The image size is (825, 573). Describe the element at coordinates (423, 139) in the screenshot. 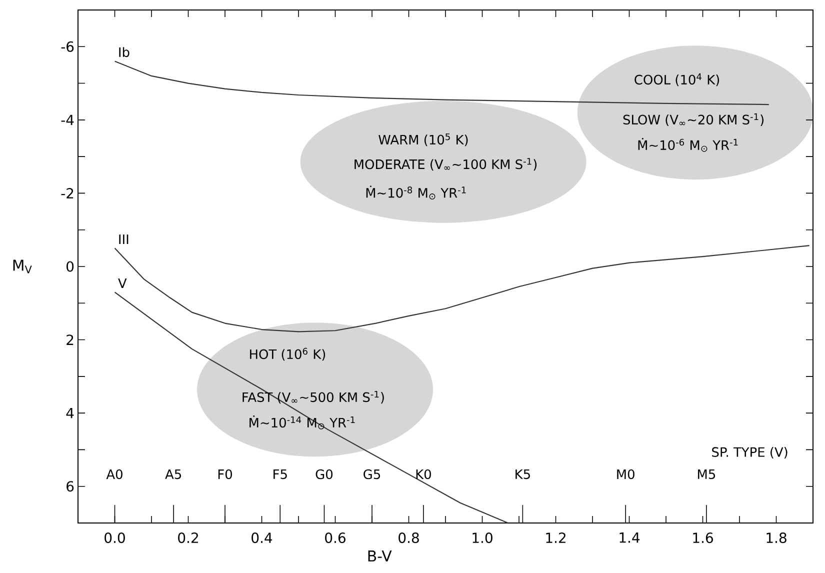

I see `annotation: WARM (10$^{5}$ K)` at that location.